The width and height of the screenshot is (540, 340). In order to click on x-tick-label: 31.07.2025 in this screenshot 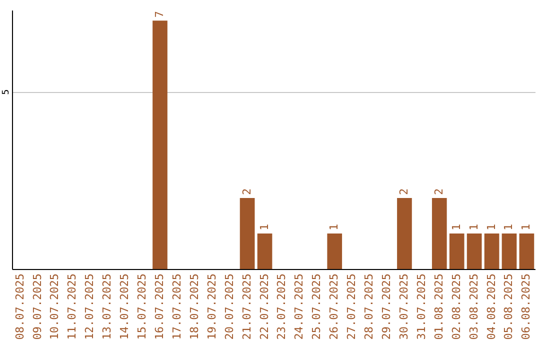, I will do `click(421, 307)`.